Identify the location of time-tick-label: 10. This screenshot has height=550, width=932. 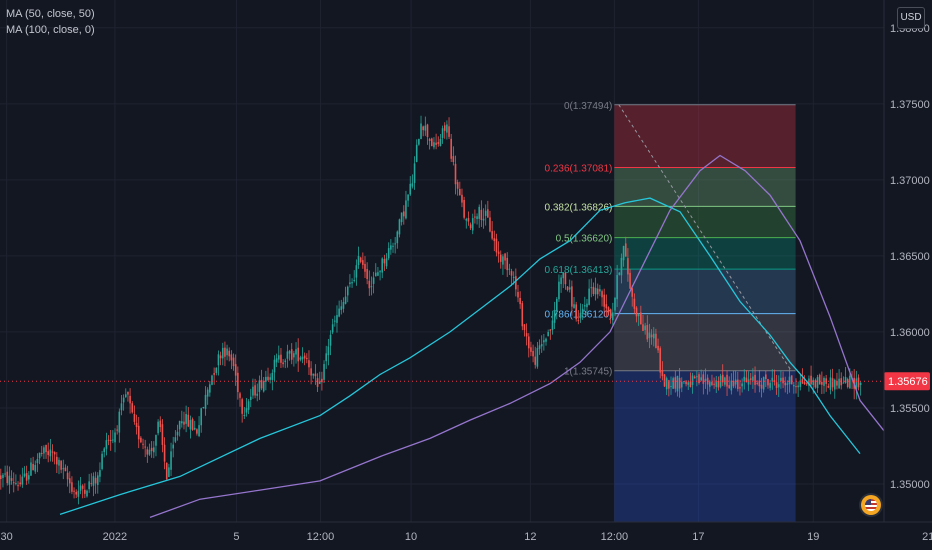
(411, 537).